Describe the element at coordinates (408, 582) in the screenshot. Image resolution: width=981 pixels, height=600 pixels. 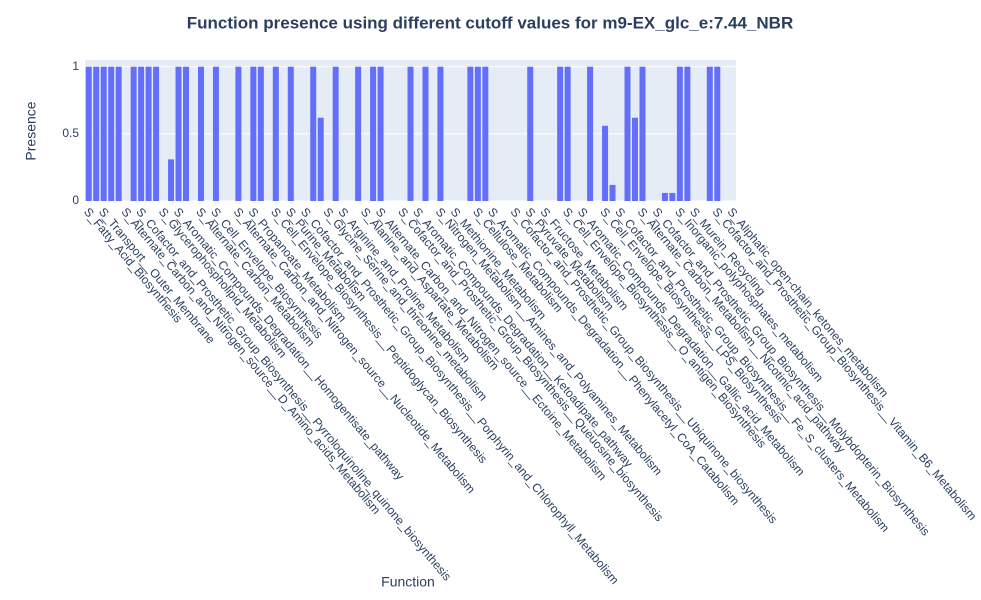
I see `x-axis-label: Function` at that location.